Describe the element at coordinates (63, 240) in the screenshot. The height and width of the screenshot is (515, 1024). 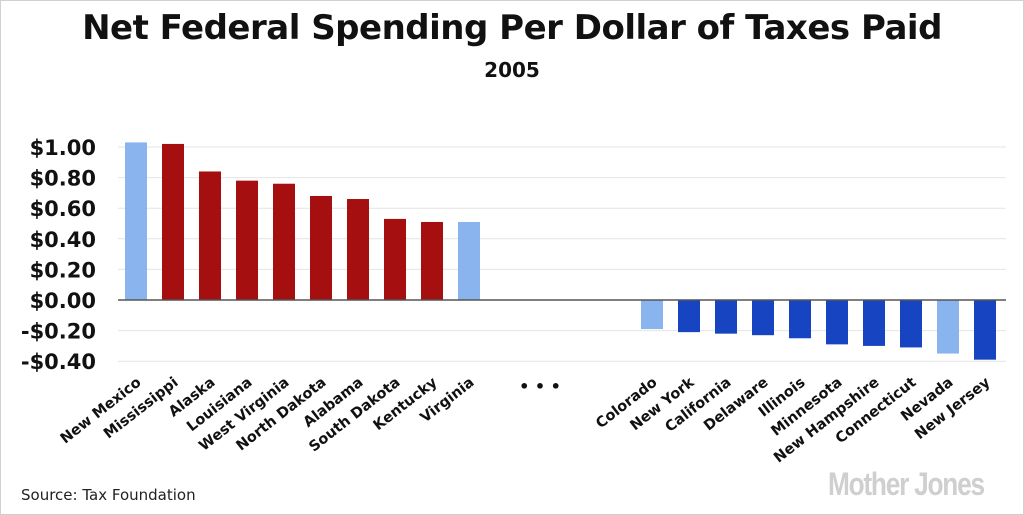
I see `y-tick-label: $0.40` at that location.